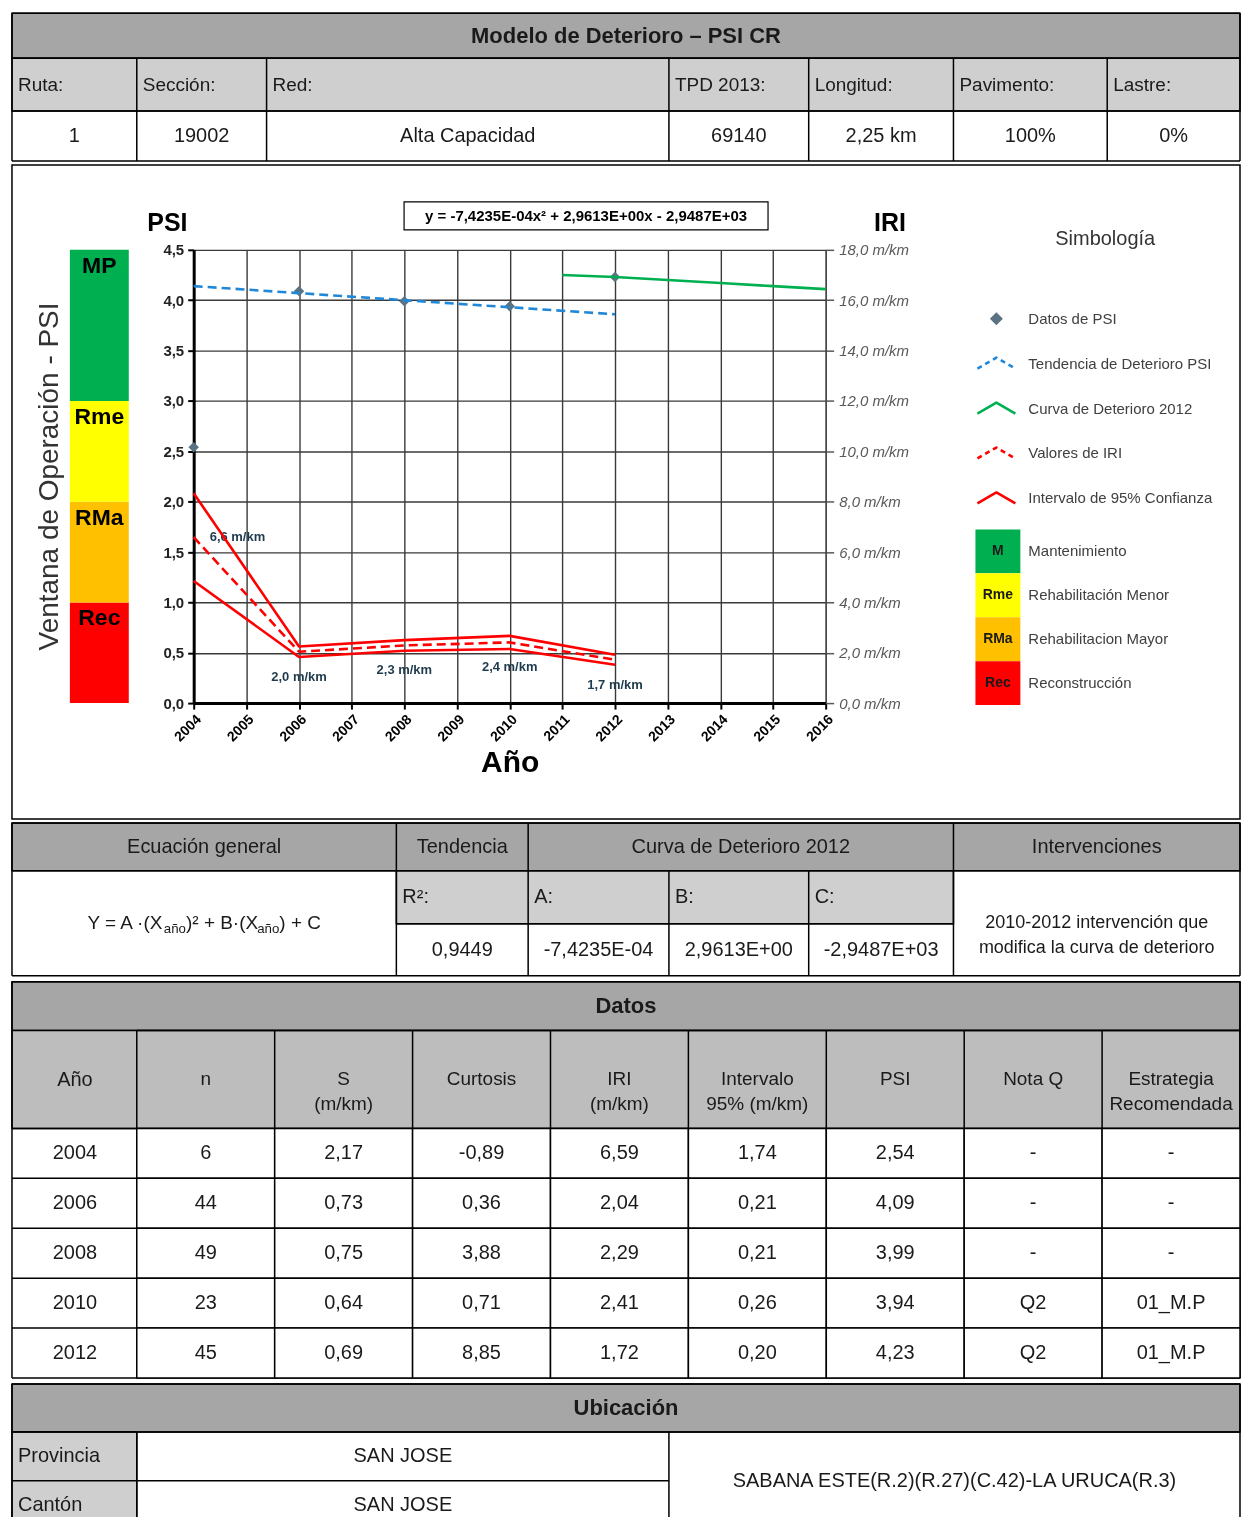 This screenshot has height=1517, width=1243. What do you see at coordinates (1007, 84) in the screenshot?
I see `text: Pavimento:` at bounding box center [1007, 84].